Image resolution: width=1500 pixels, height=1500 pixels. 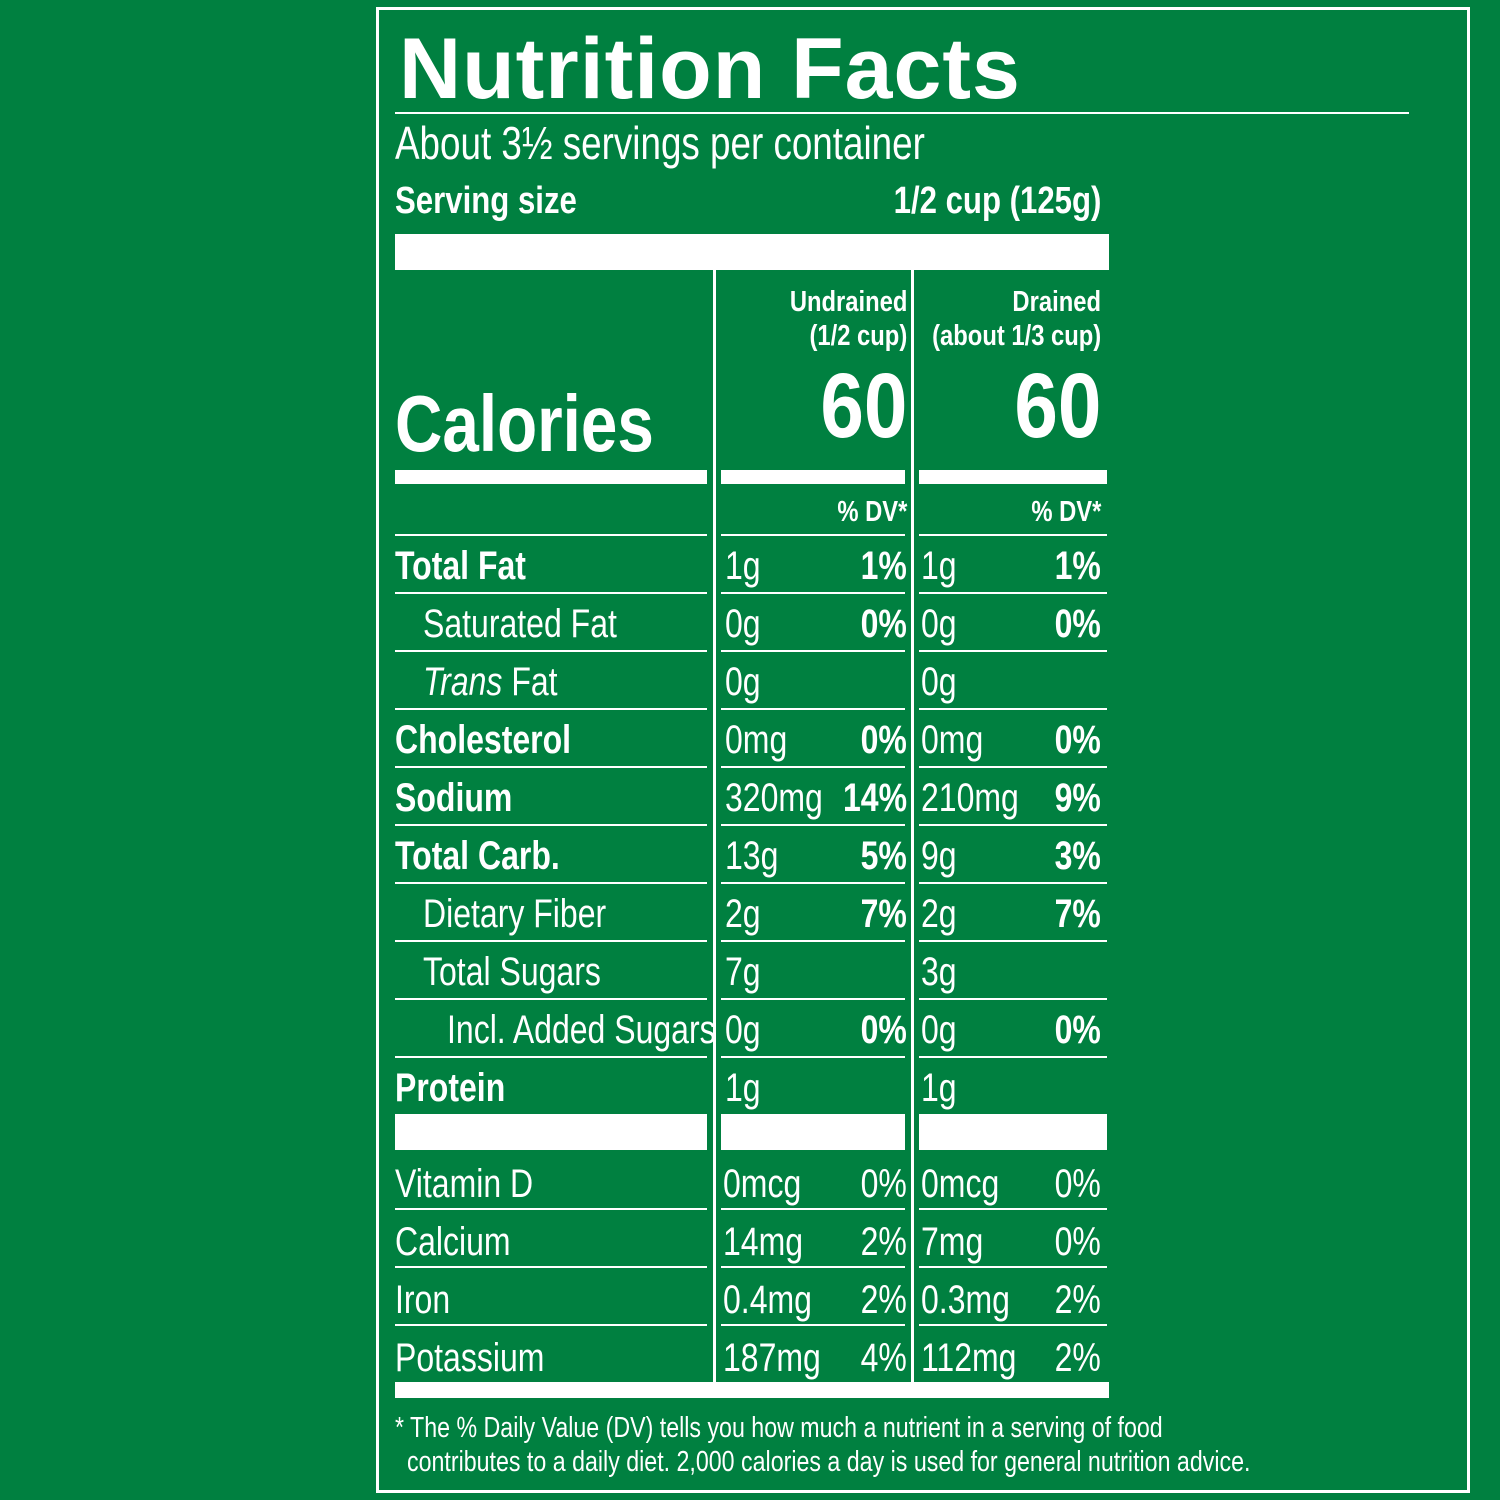 I want to click on drained-amount: 0g, so click(x=939, y=624).